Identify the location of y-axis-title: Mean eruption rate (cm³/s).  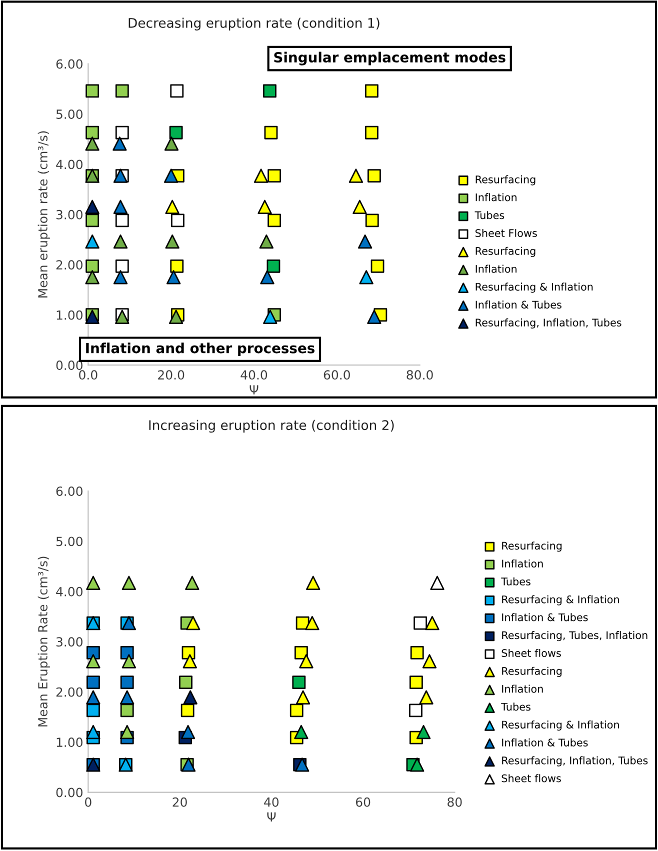
(44, 214).